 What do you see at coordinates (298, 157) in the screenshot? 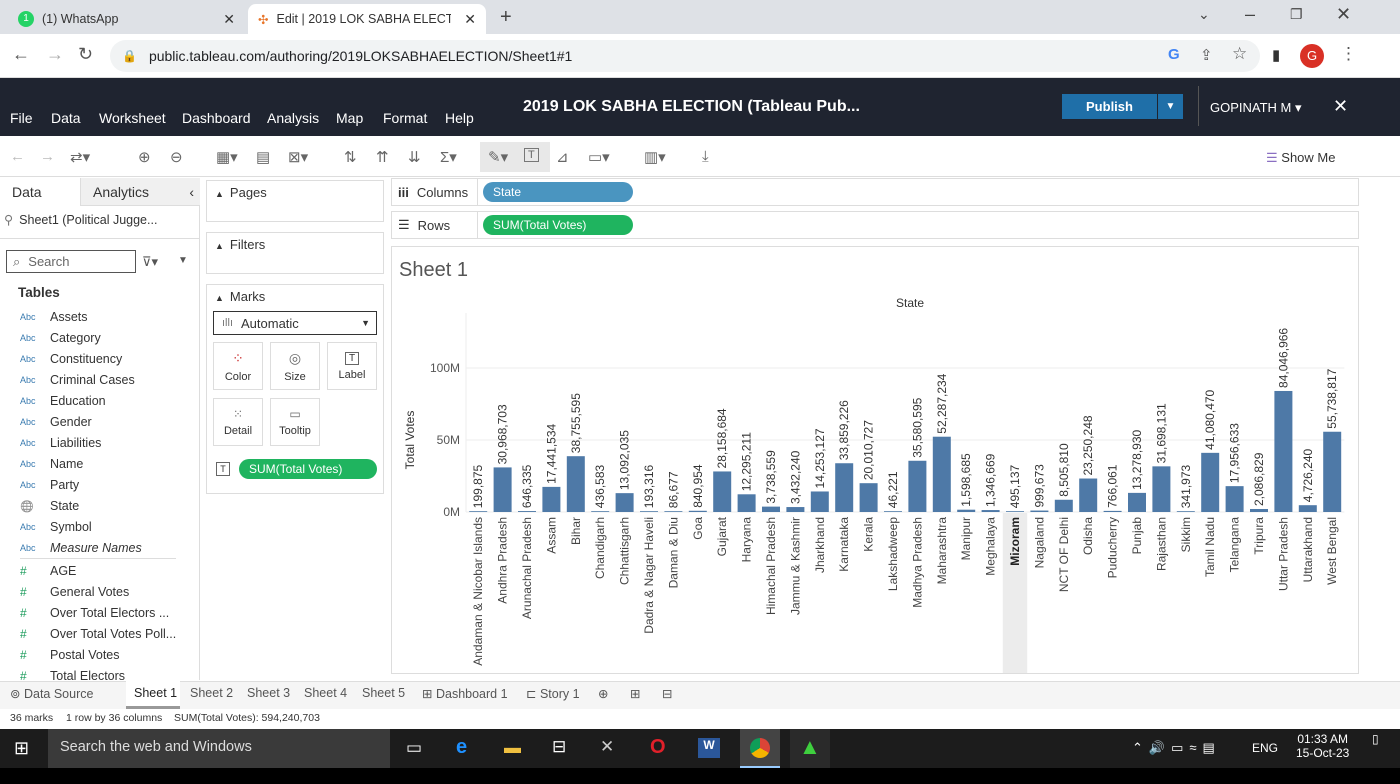
I see `clear-sheet-icon: ⊠▾` at bounding box center [298, 157].